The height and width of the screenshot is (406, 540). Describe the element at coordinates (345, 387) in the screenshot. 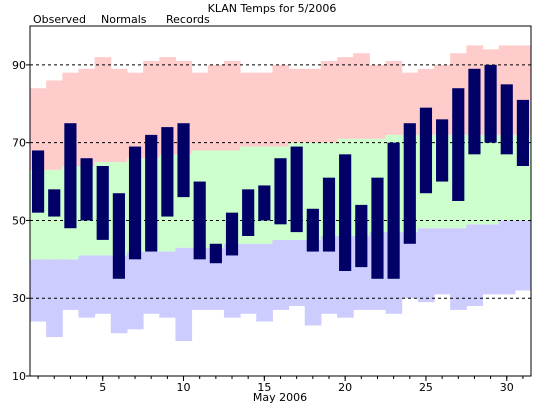

I see `x-tick-label-20: 20` at that location.